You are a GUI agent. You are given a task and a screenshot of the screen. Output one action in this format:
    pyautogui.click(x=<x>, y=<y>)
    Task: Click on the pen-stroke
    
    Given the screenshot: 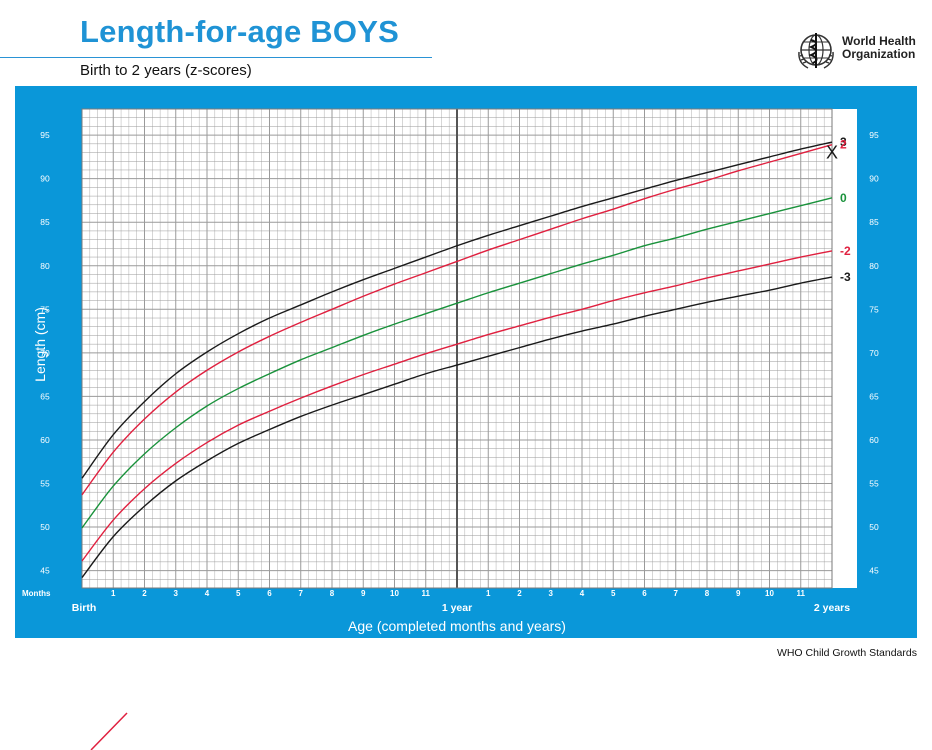 What is the action you would take?
    pyautogui.click(x=109, y=731)
    